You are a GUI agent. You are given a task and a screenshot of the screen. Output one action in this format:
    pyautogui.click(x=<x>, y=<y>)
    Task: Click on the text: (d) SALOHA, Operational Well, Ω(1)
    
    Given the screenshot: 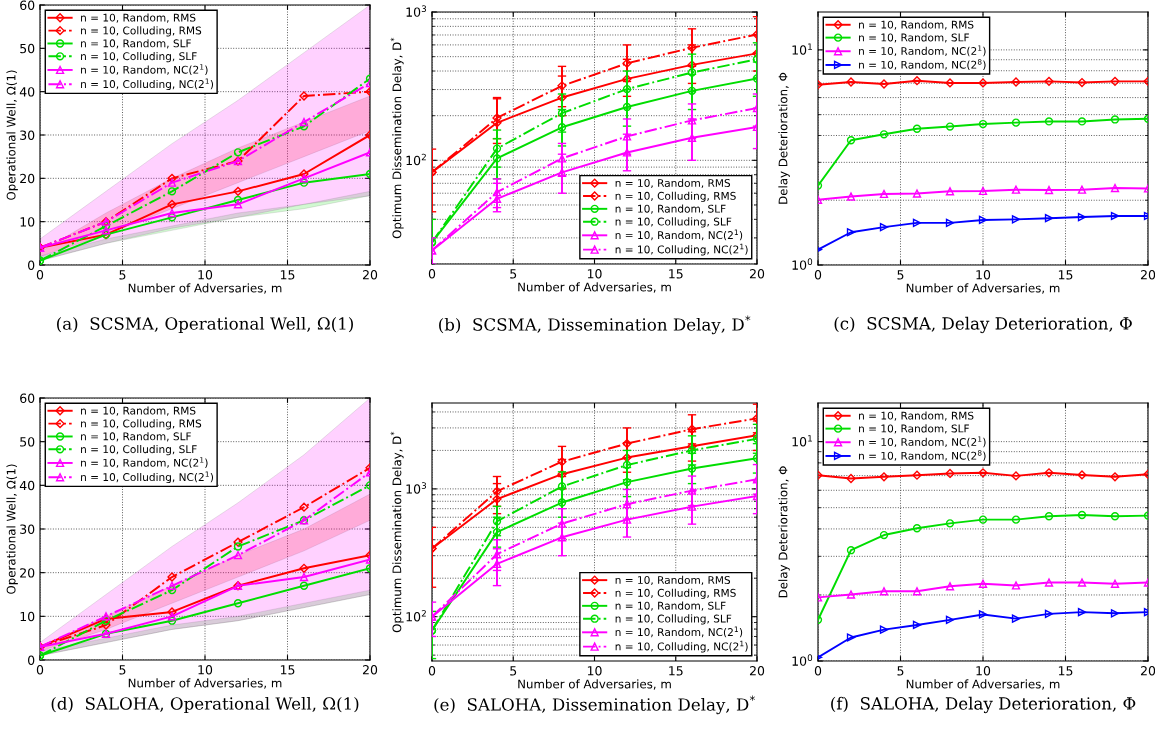 What is the action you would take?
    pyautogui.click(x=205, y=705)
    